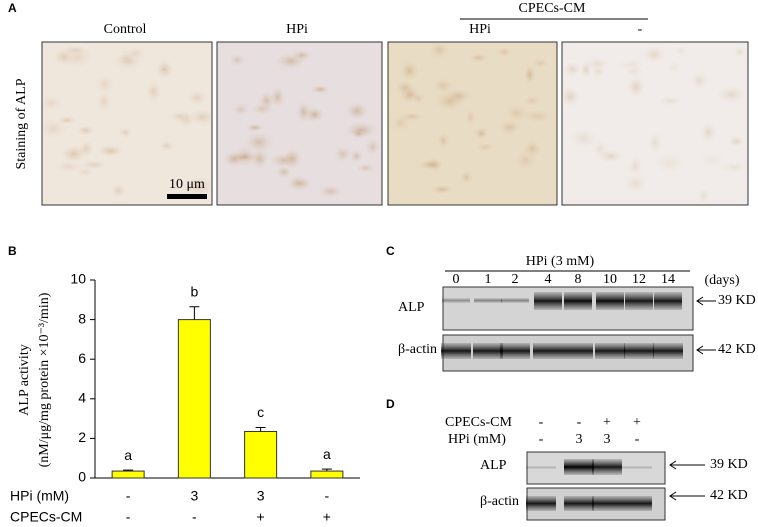 The height and width of the screenshot is (527, 758). I want to click on panel-label: A, so click(12, 8).